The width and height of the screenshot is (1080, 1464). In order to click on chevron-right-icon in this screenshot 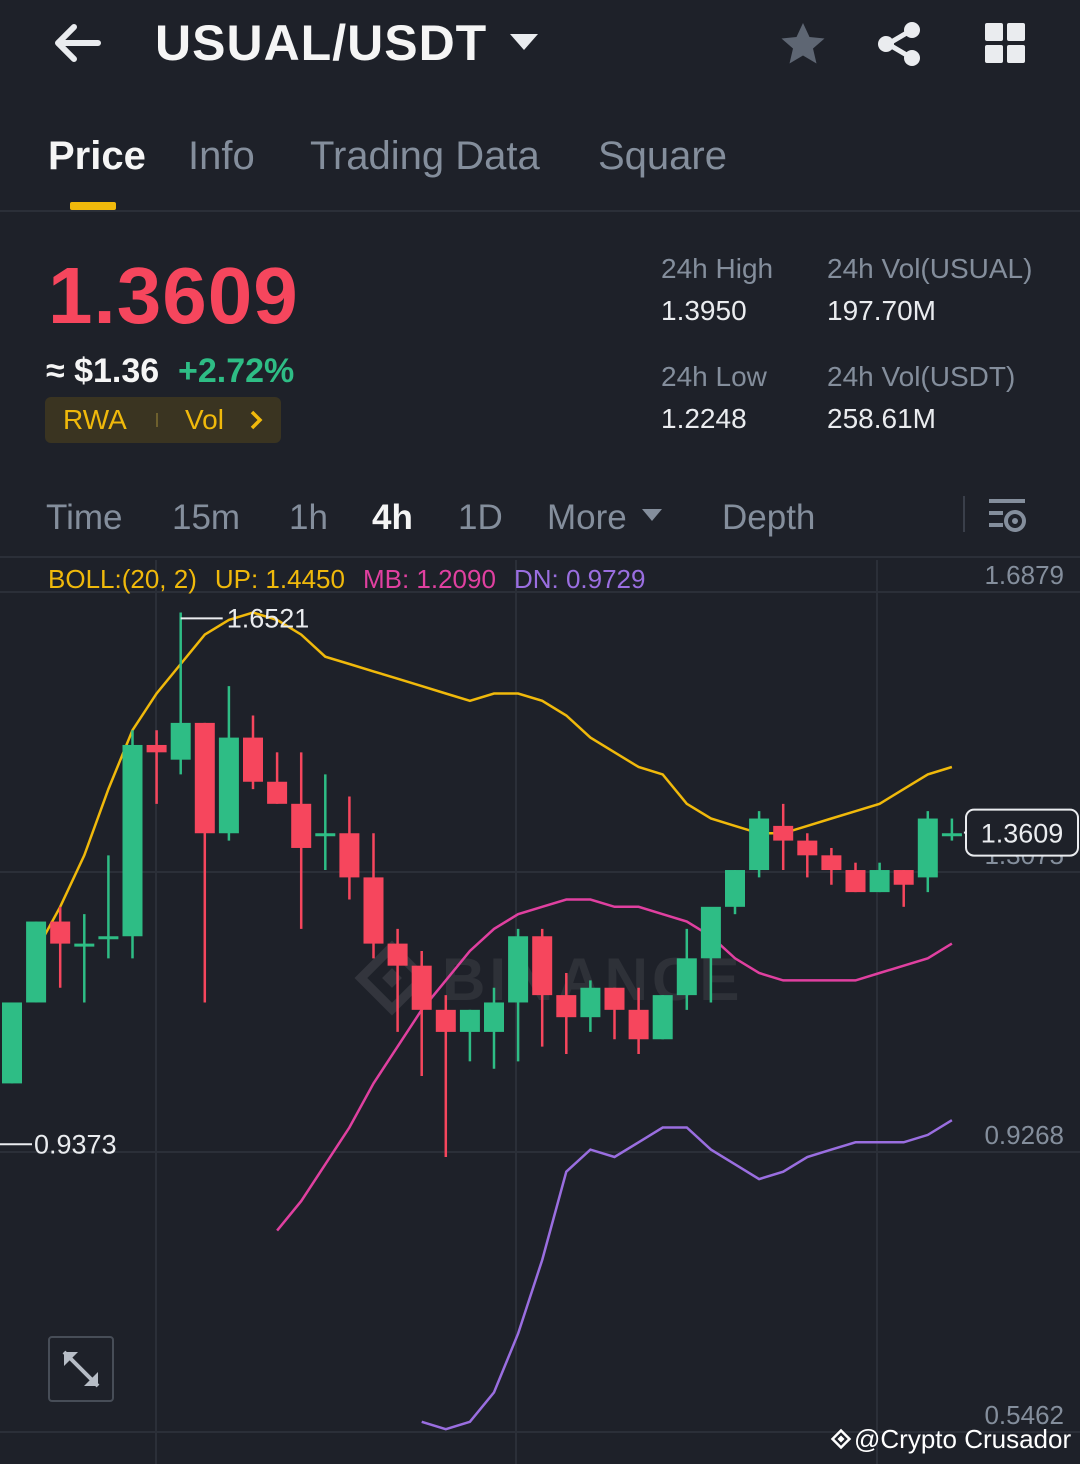, I will do `click(256, 420)`.